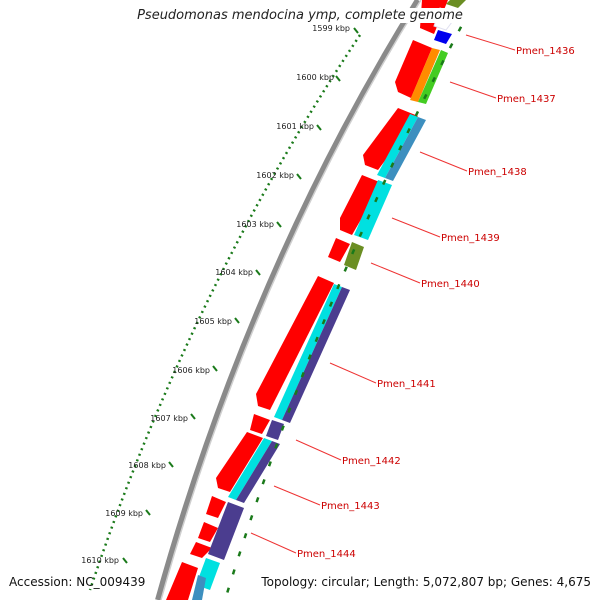  I want to click on scale-tick-1609: 1609 kbp, so click(128, 513).